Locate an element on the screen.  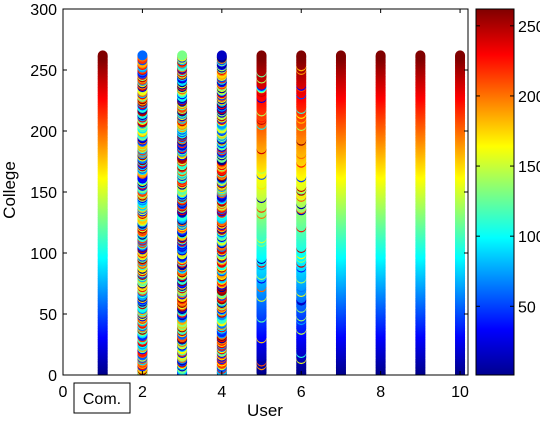
colorbar-tick-label: 50 is located at coordinates (527, 307).